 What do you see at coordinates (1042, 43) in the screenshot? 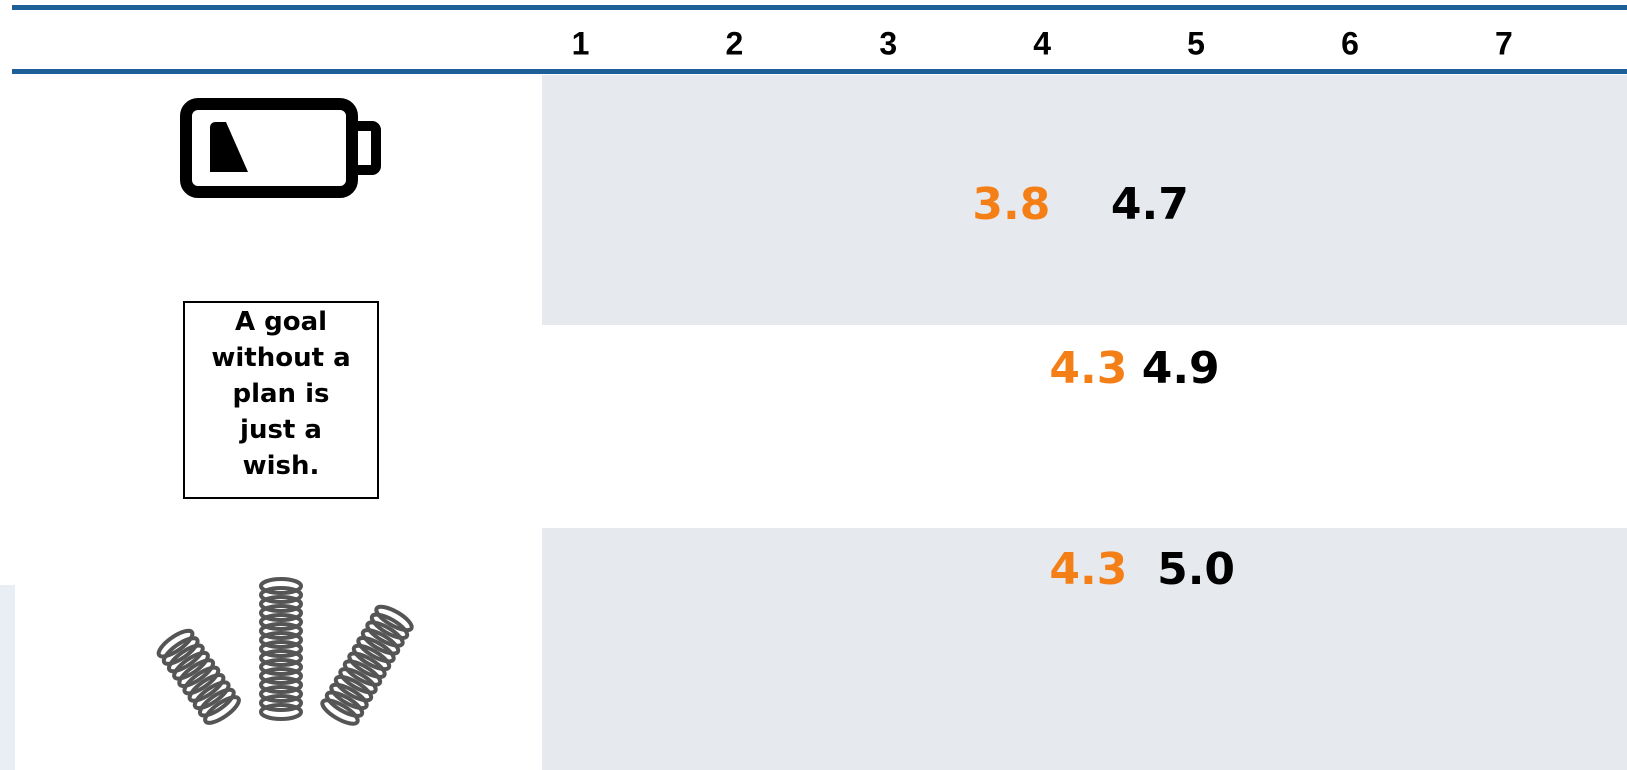
I see `x-tick-label: 4` at bounding box center [1042, 43].